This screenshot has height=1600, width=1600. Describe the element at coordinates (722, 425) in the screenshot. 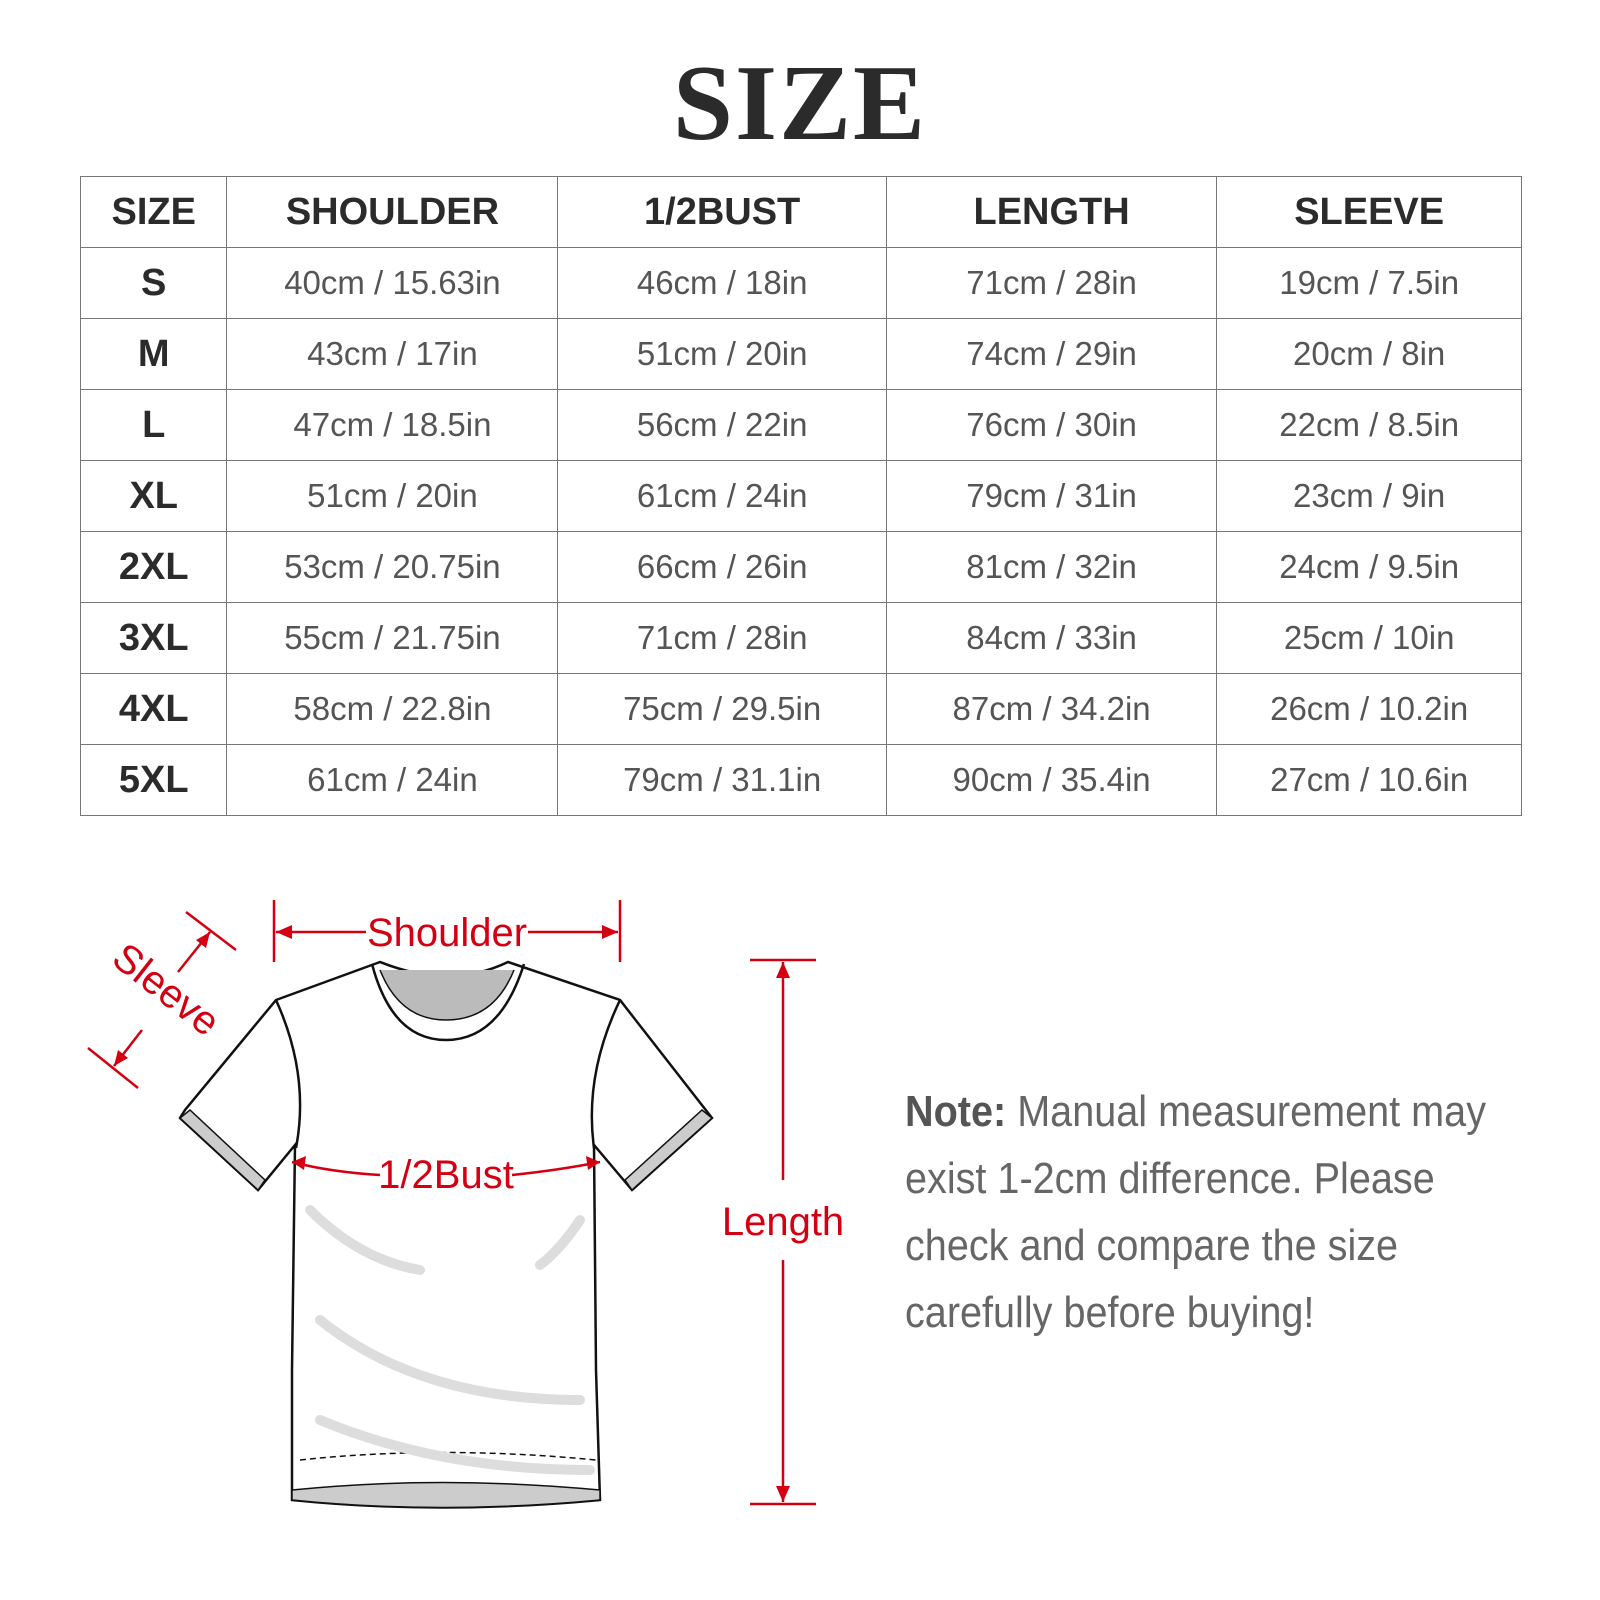

I see `measurement-cell: 56cm / 22in` at that location.